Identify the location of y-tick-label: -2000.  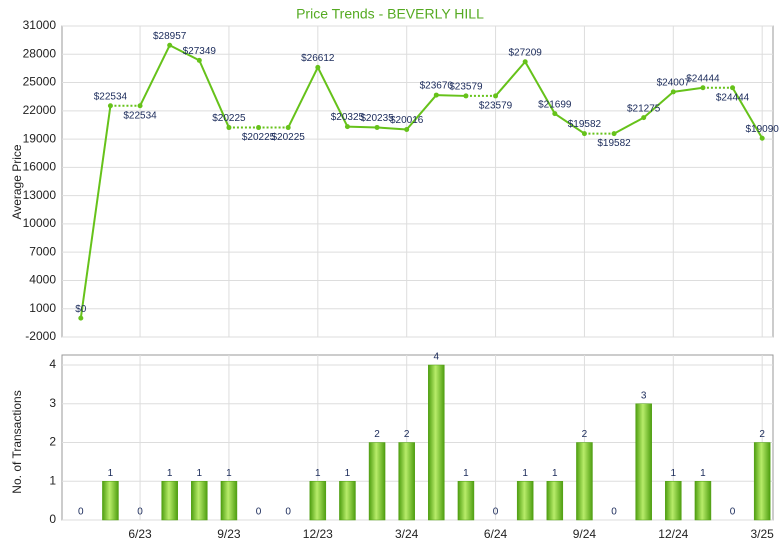
(40, 336).